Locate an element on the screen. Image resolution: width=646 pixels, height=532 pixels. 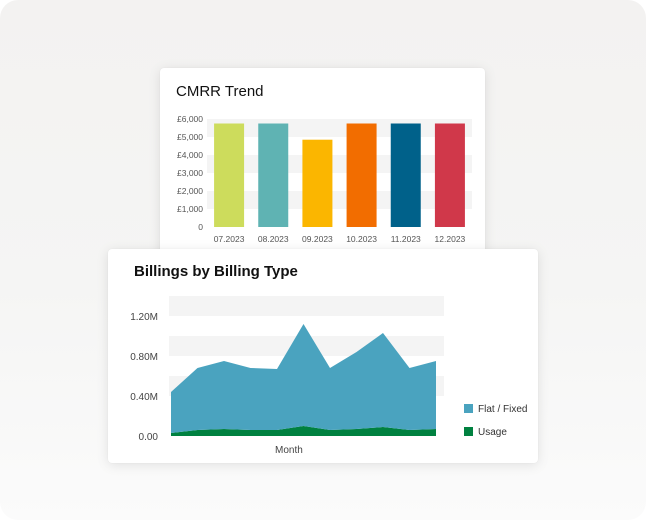
legend-item-flat-fixed: Flat / Fixed is located at coordinates (495, 409).